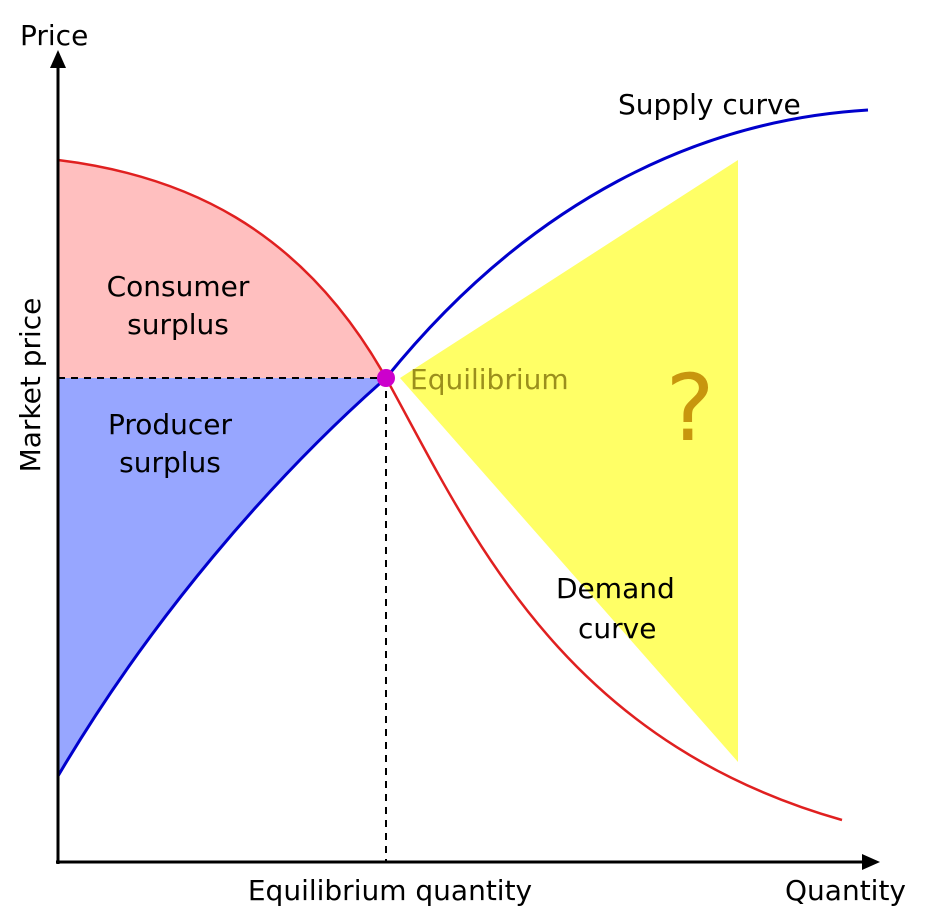 This screenshot has width=936, height=922. Describe the element at coordinates (58, 59) in the screenshot. I see `y-axis-arrow` at that location.